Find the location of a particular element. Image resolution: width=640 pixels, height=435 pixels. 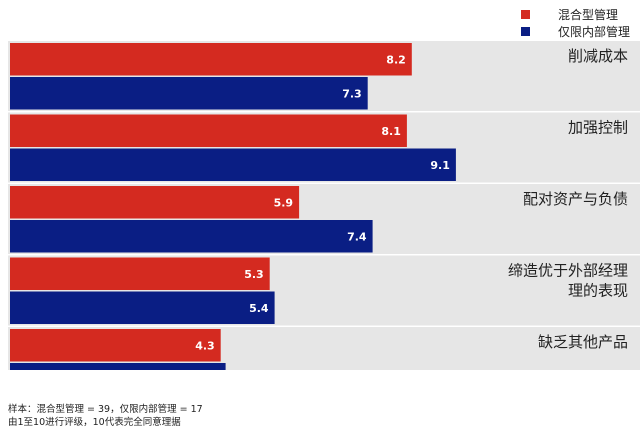

category-label: 削减成本 is located at coordinates (598, 56).